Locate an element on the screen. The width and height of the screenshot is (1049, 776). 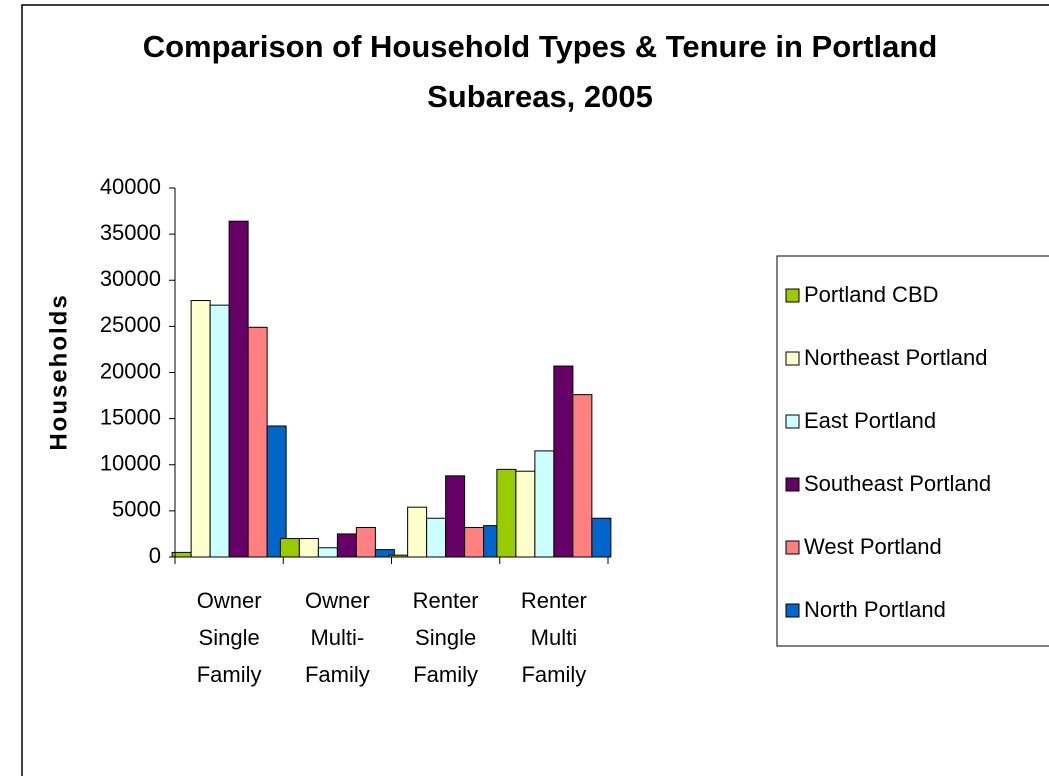
y-tick-label: 30000 is located at coordinates (130, 278).